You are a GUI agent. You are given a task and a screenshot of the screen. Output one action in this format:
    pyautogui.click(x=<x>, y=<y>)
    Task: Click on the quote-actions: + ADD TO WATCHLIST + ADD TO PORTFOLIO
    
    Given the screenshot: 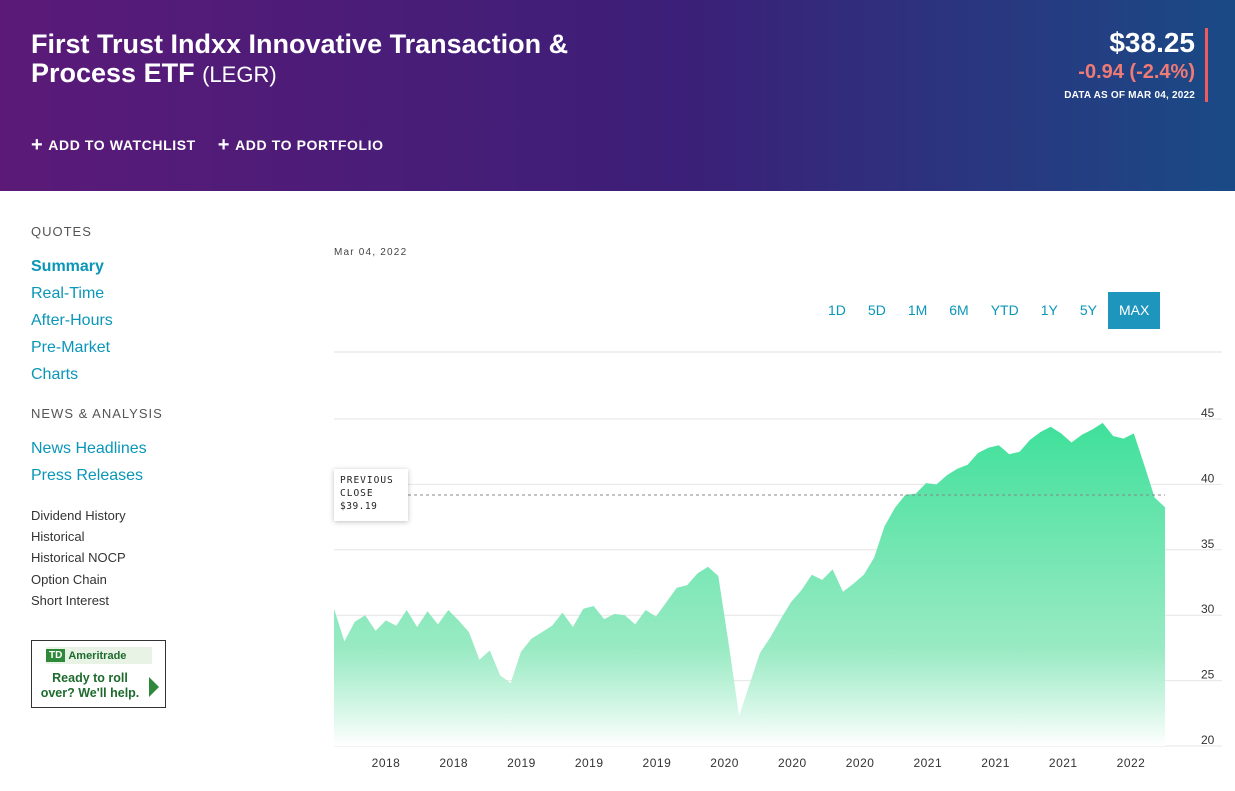 What is the action you would take?
    pyautogui.click(x=207, y=145)
    